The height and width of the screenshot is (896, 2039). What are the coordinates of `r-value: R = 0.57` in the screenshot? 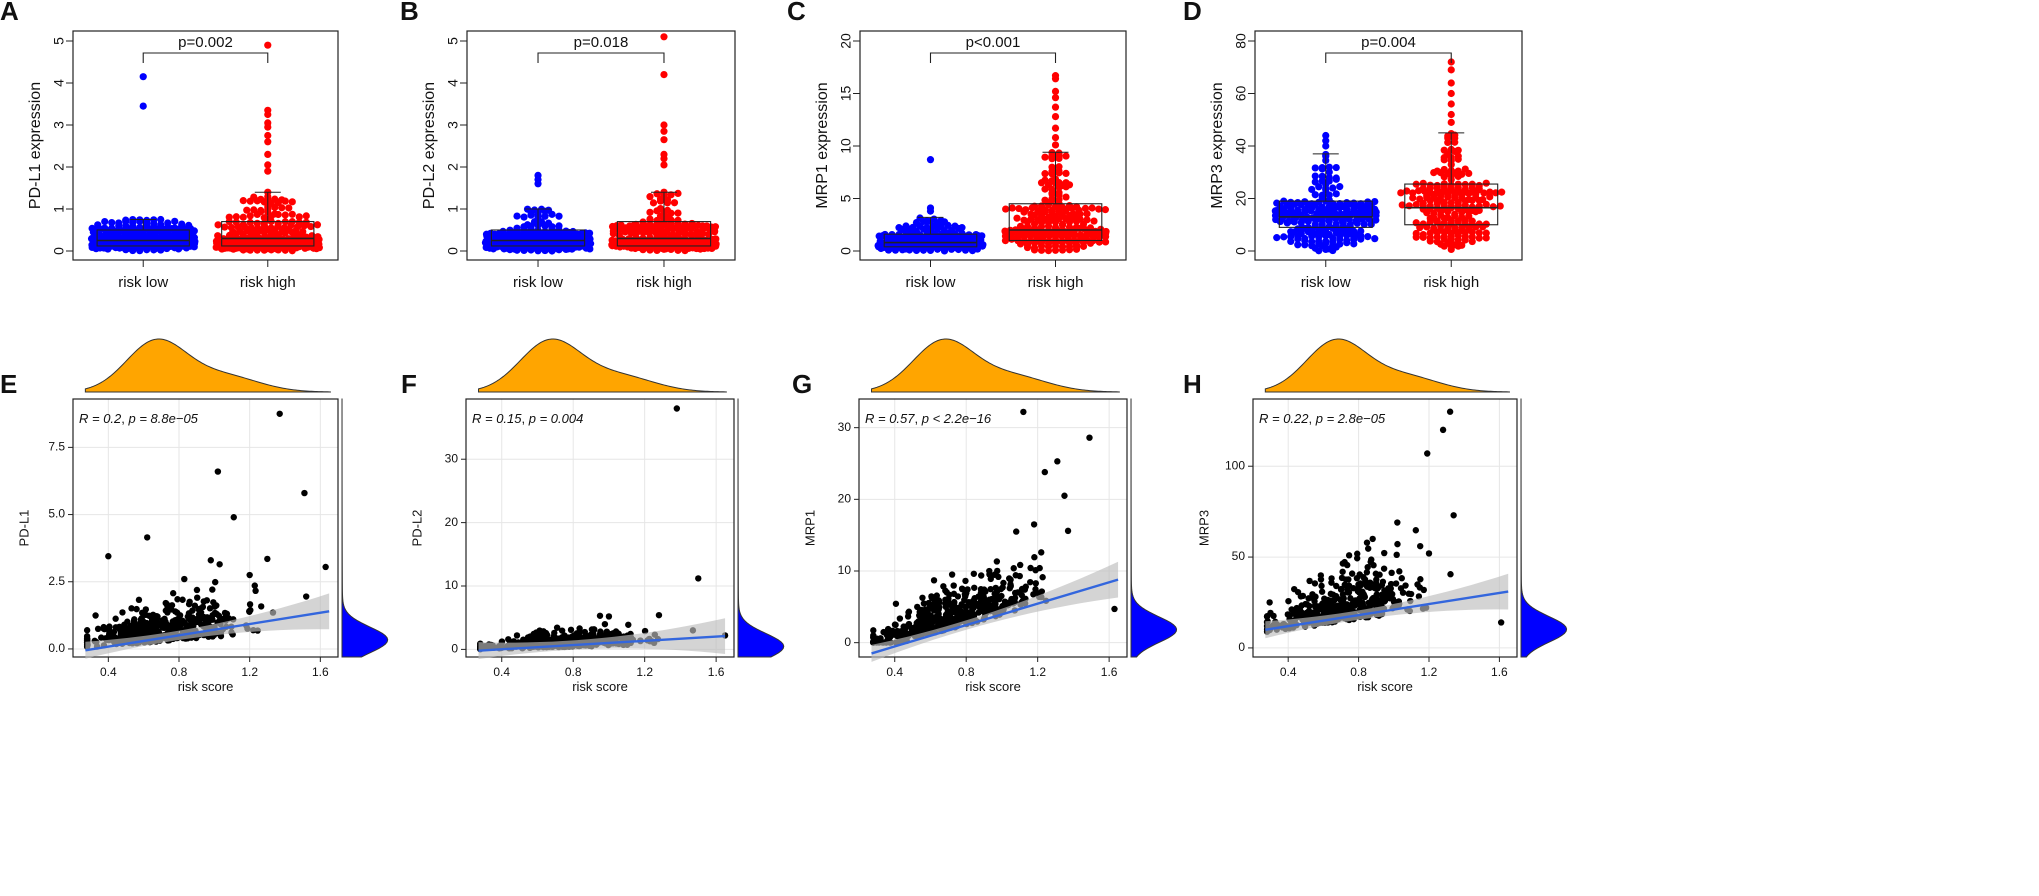 It's located at (890, 418).